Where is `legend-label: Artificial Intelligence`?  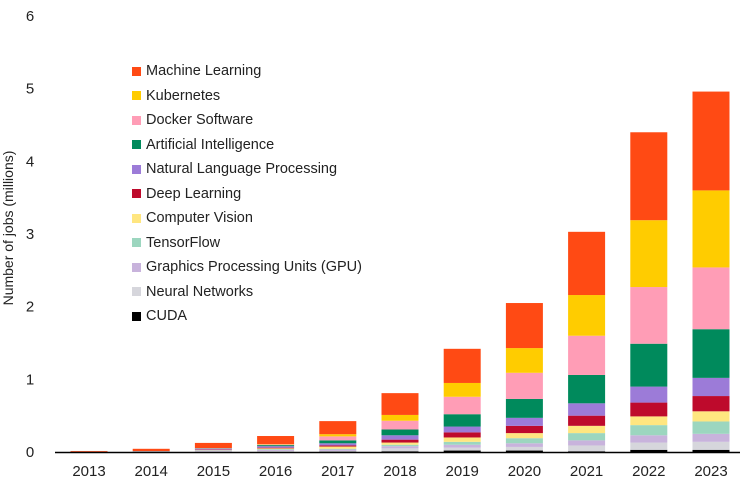 legend-label: Artificial Intelligence is located at coordinates (210, 144).